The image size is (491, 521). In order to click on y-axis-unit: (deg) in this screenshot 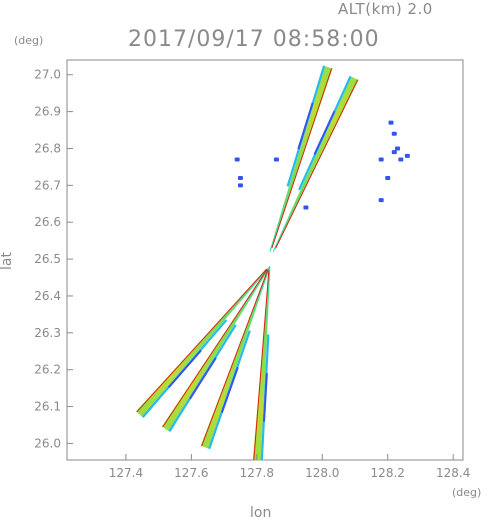, I will do `click(29, 40)`.